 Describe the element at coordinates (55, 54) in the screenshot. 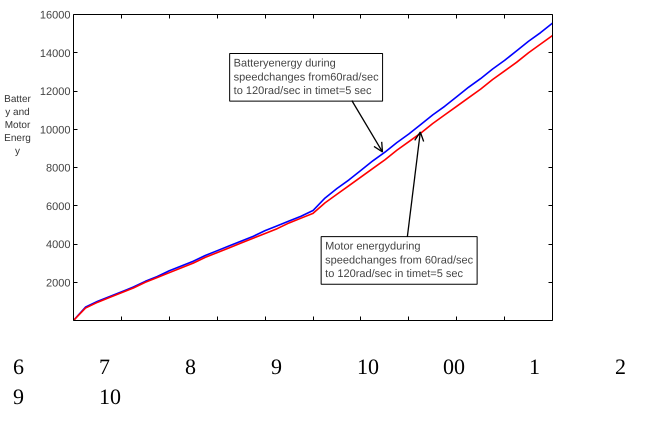

I see `y-tick-label: 14000` at that location.